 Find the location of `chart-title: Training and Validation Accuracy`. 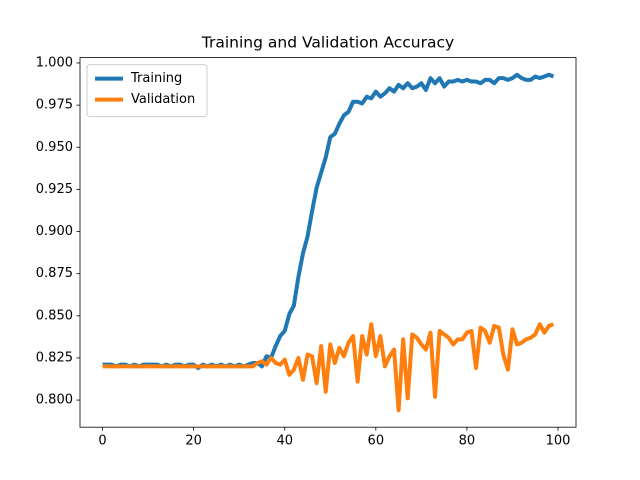

chart-title: Training and Validation Accuracy is located at coordinates (327, 43).